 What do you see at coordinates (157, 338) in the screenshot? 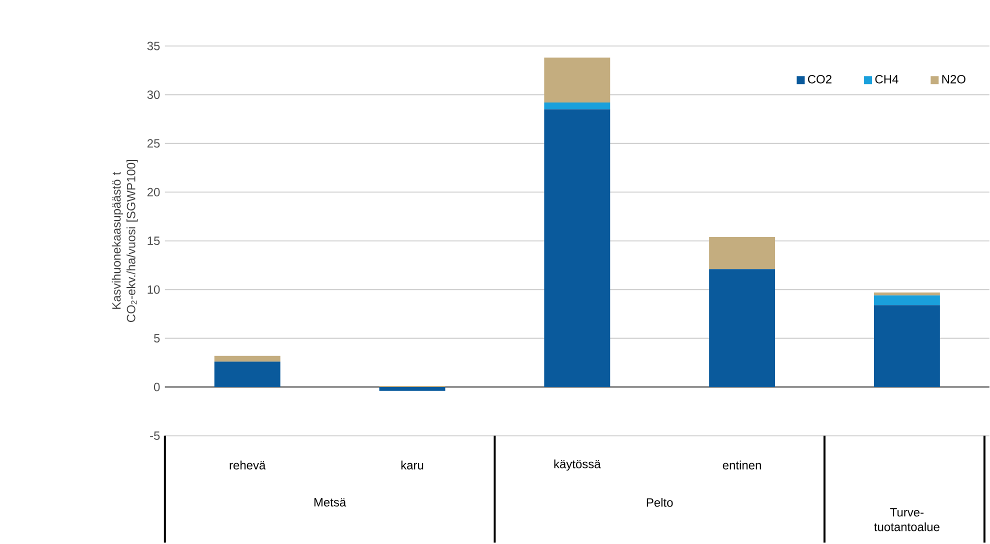
I see `y-tick-label: 5` at bounding box center [157, 338].